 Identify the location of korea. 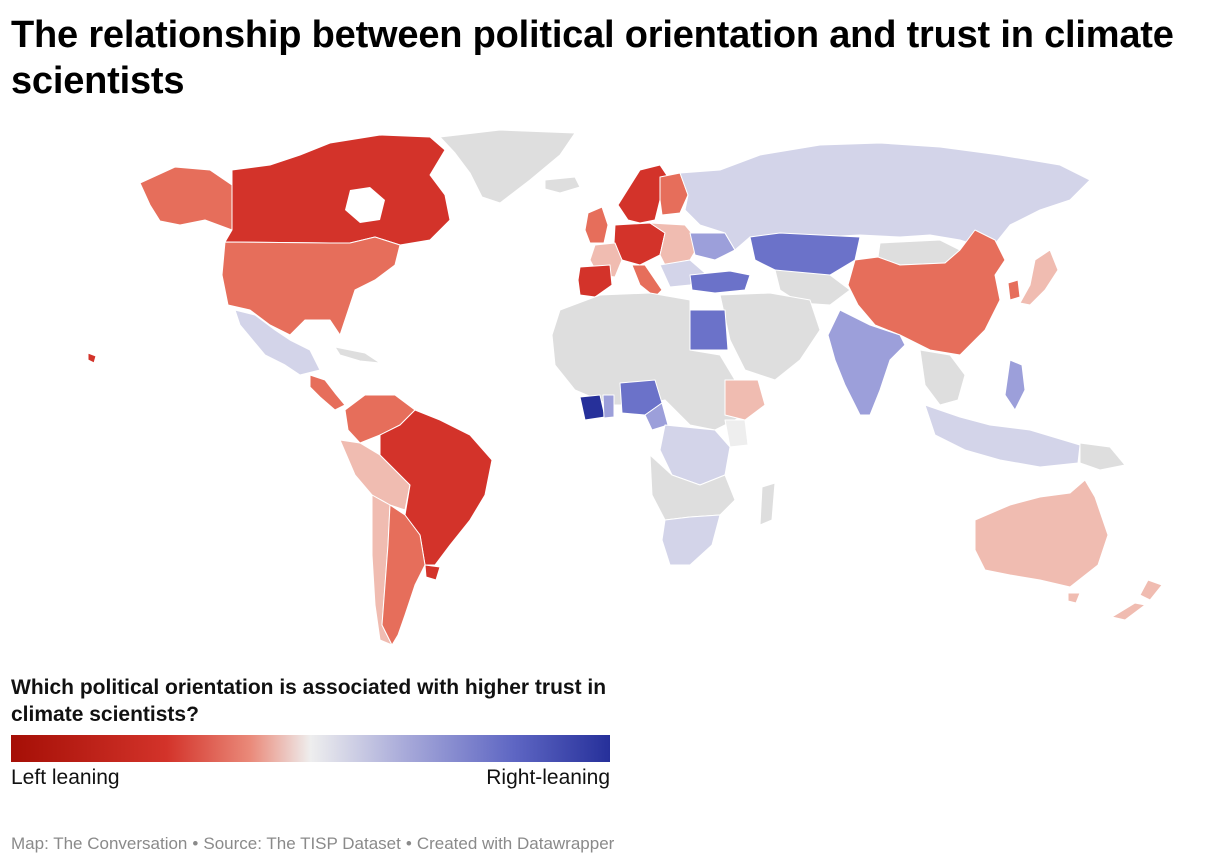
(1014, 290).